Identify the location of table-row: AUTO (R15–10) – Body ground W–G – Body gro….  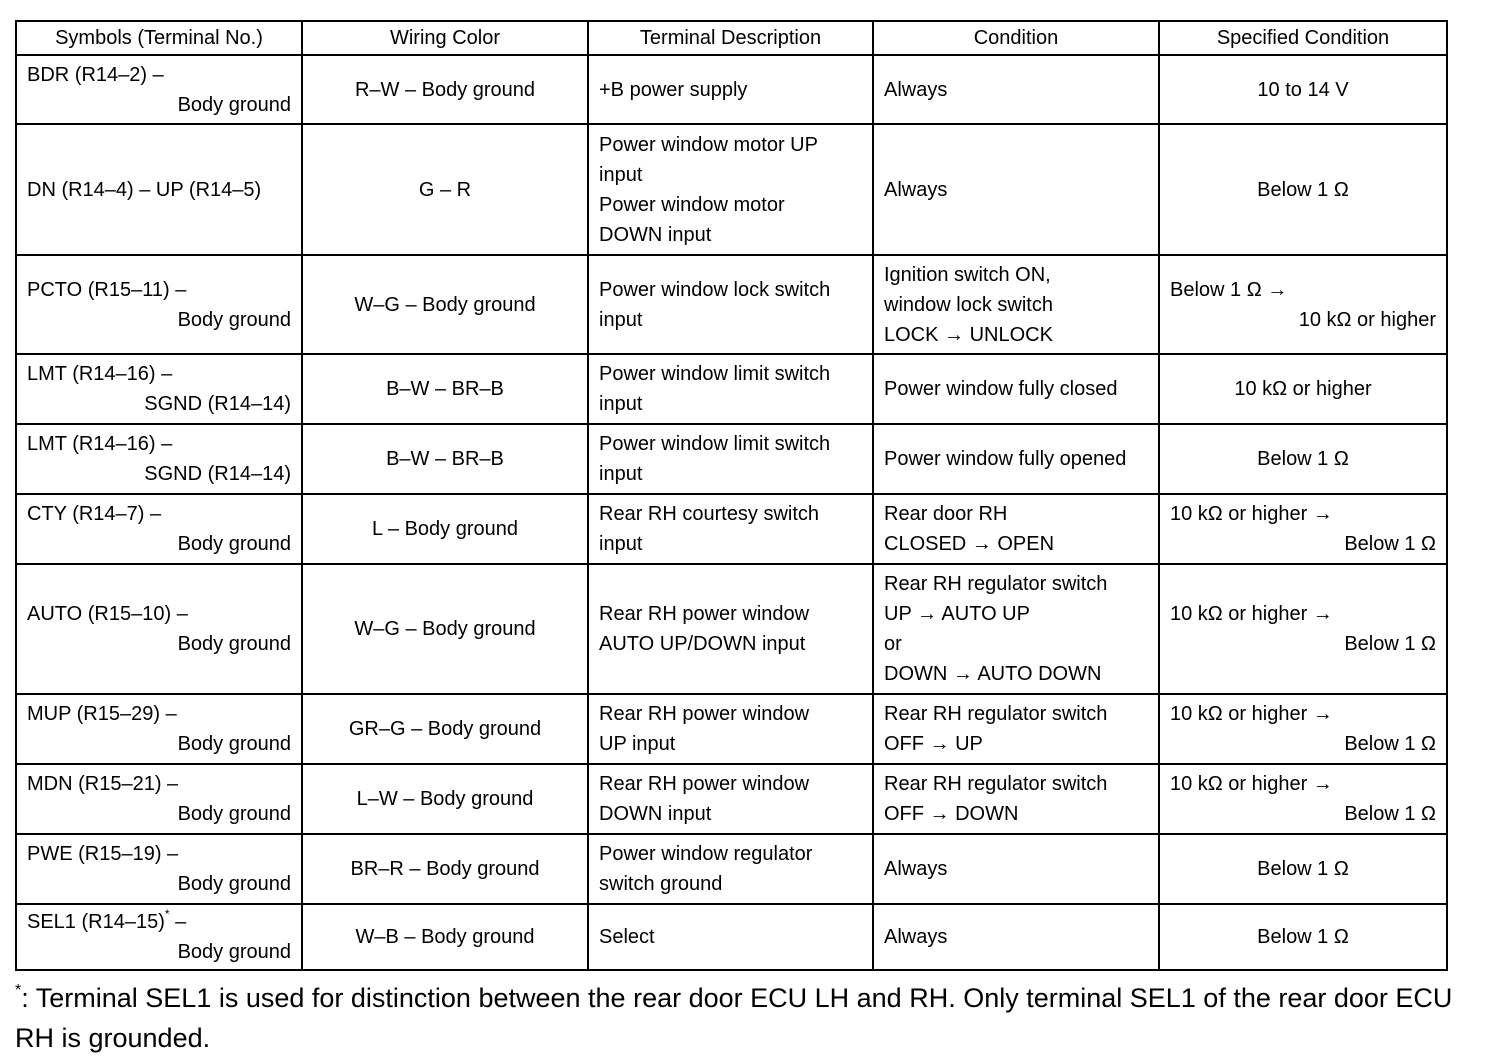
(731, 629).